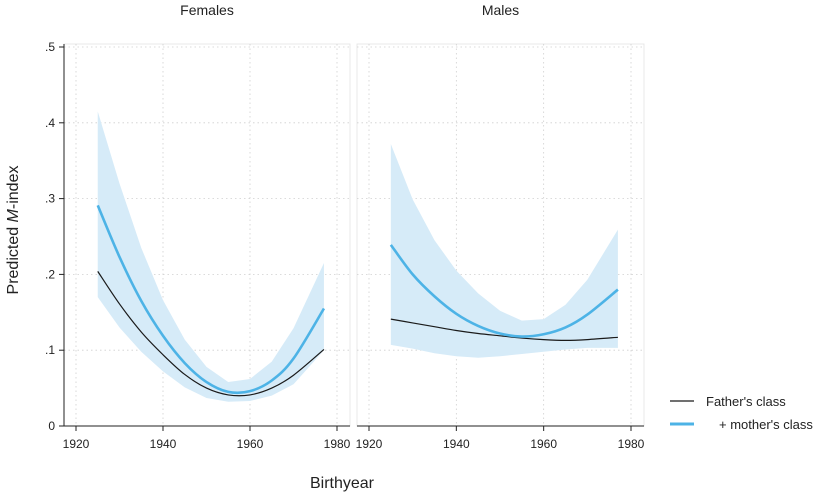 The image size is (829, 498). I want to click on y-axis-label: Predicted M-index, so click(13, 230).